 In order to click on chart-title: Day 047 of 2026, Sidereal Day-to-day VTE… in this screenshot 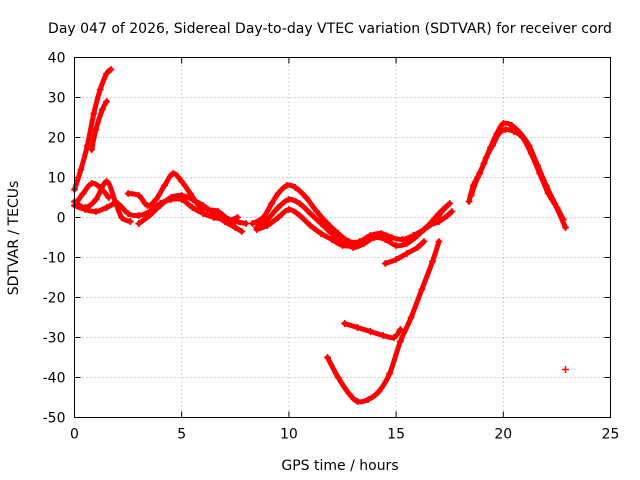, I will do `click(330, 29)`.